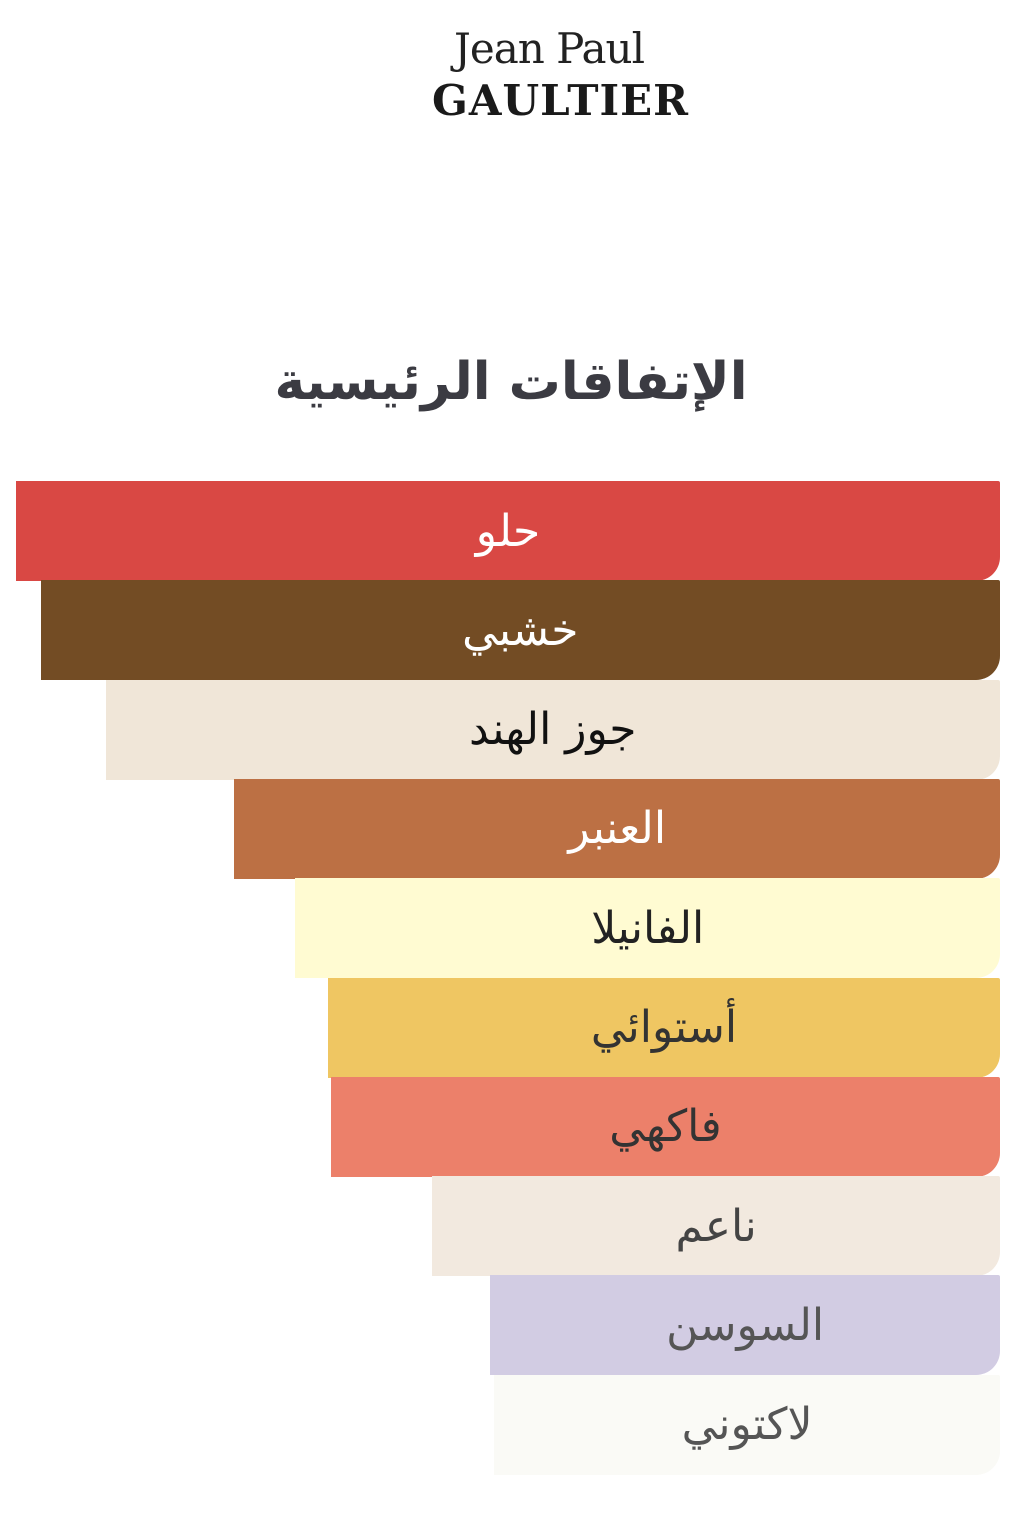  I want to click on brand-logo: Jean Paul GAULTIER, so click(575, 79).